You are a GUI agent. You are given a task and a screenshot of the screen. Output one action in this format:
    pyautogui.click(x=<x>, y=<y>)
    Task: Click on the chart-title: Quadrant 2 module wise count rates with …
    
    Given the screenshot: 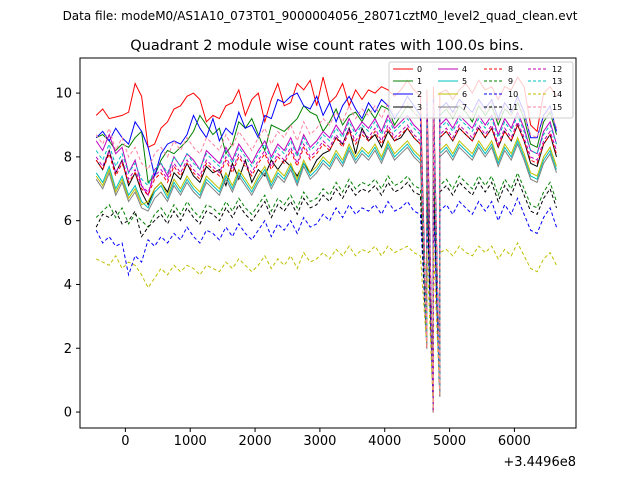 What is the action you would take?
    pyautogui.click(x=327, y=46)
    